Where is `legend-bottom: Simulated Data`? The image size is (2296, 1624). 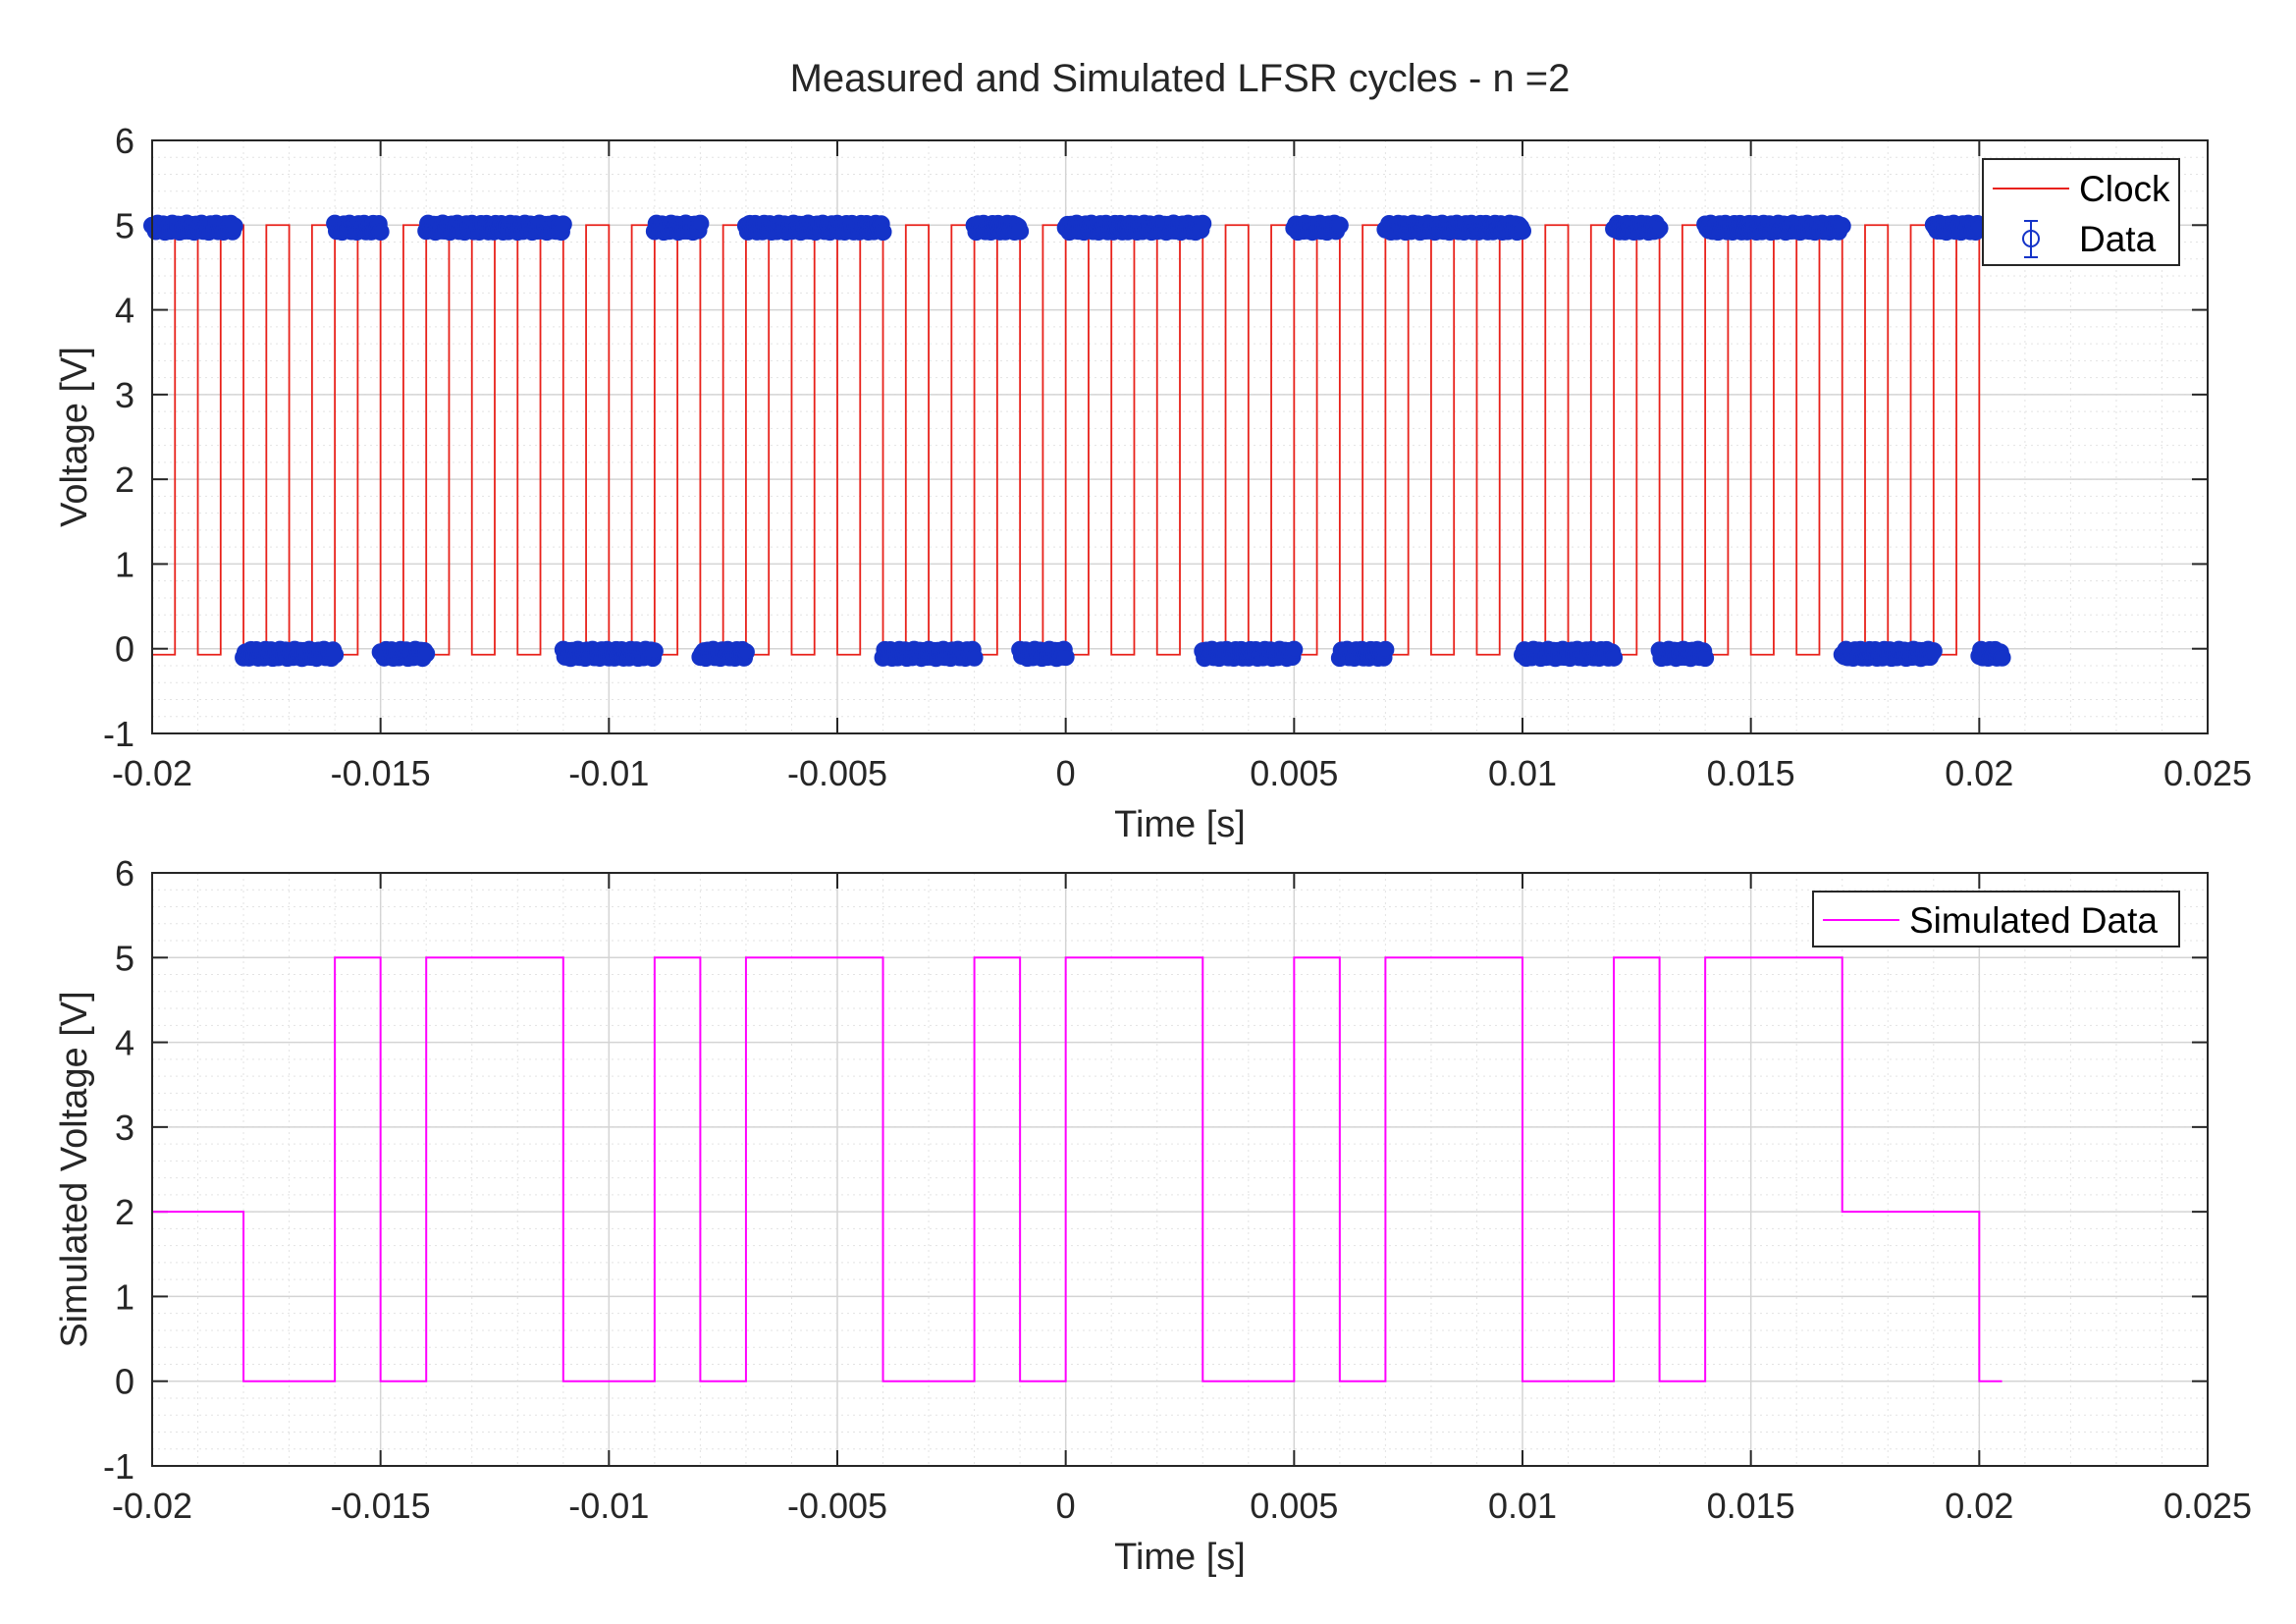 legend-bottom: Simulated Data is located at coordinates (1996, 919).